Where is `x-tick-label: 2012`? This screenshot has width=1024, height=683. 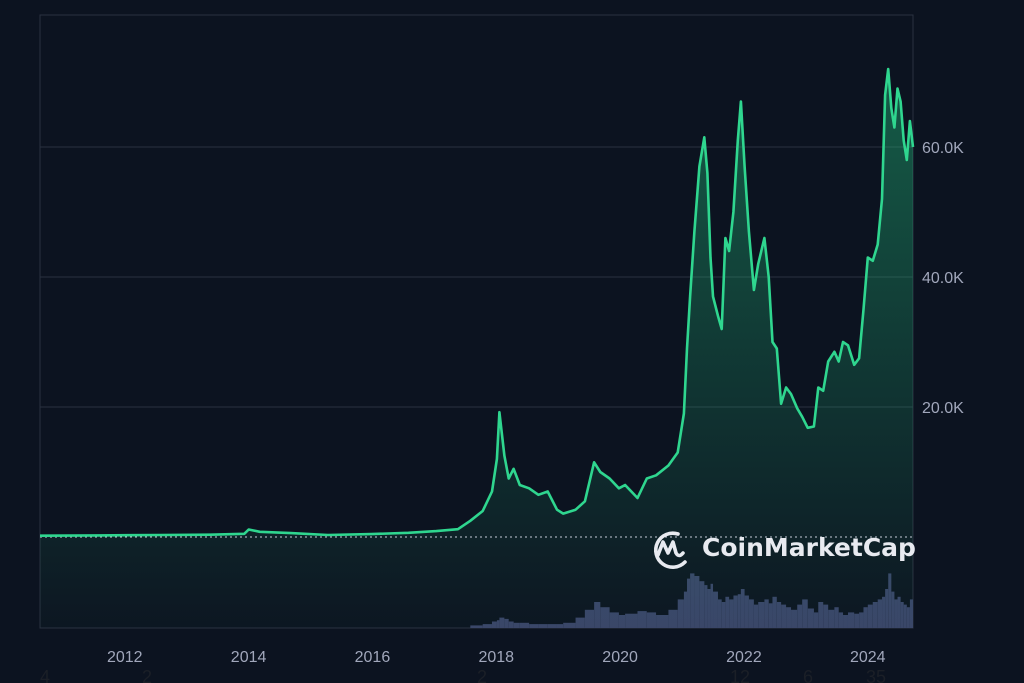 x-tick-label: 2012 is located at coordinates (125, 657).